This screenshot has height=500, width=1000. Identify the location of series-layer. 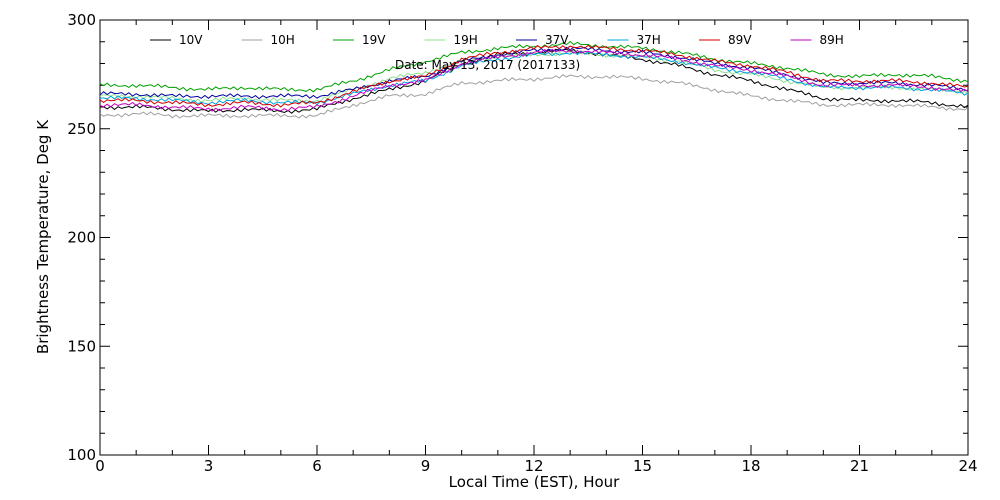
(534, 79).